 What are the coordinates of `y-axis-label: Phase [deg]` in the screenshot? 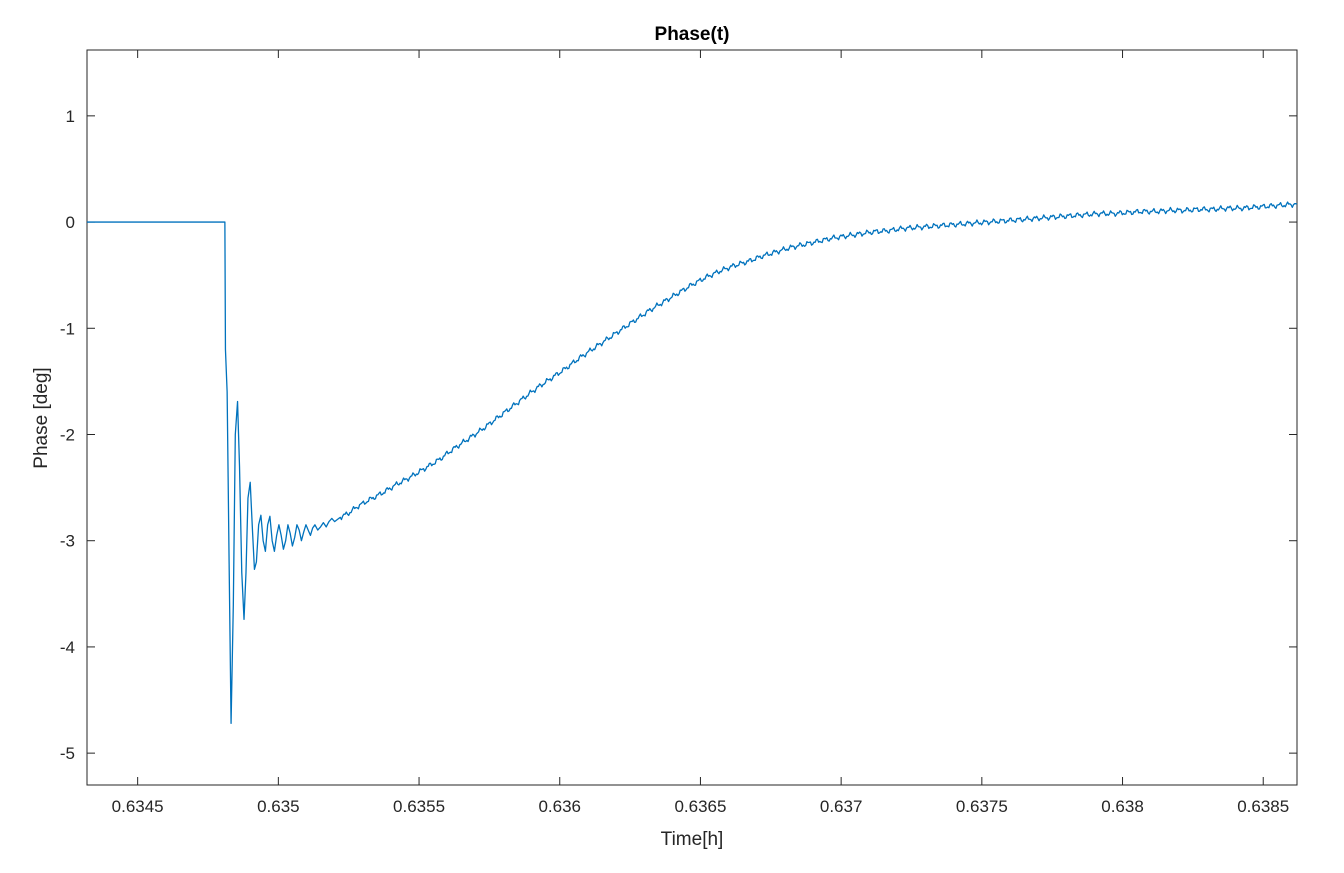 It's located at (41, 417).